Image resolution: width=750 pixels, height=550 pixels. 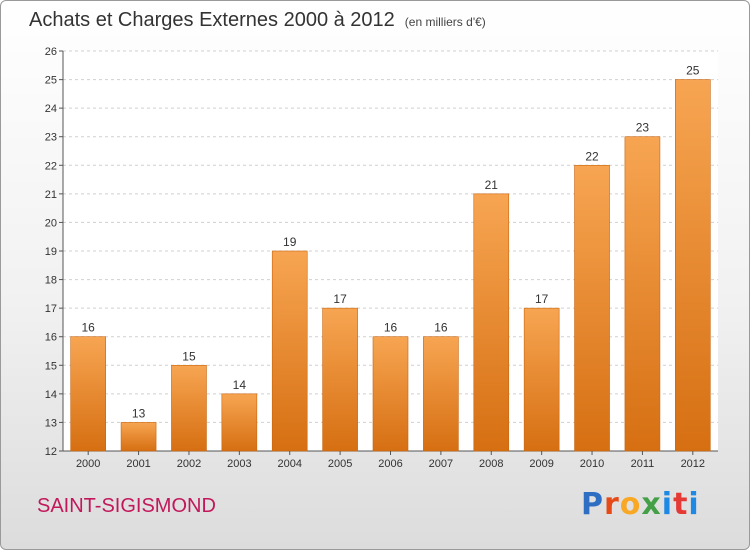 I want to click on x-tick-label: 2006, so click(x=390, y=464).